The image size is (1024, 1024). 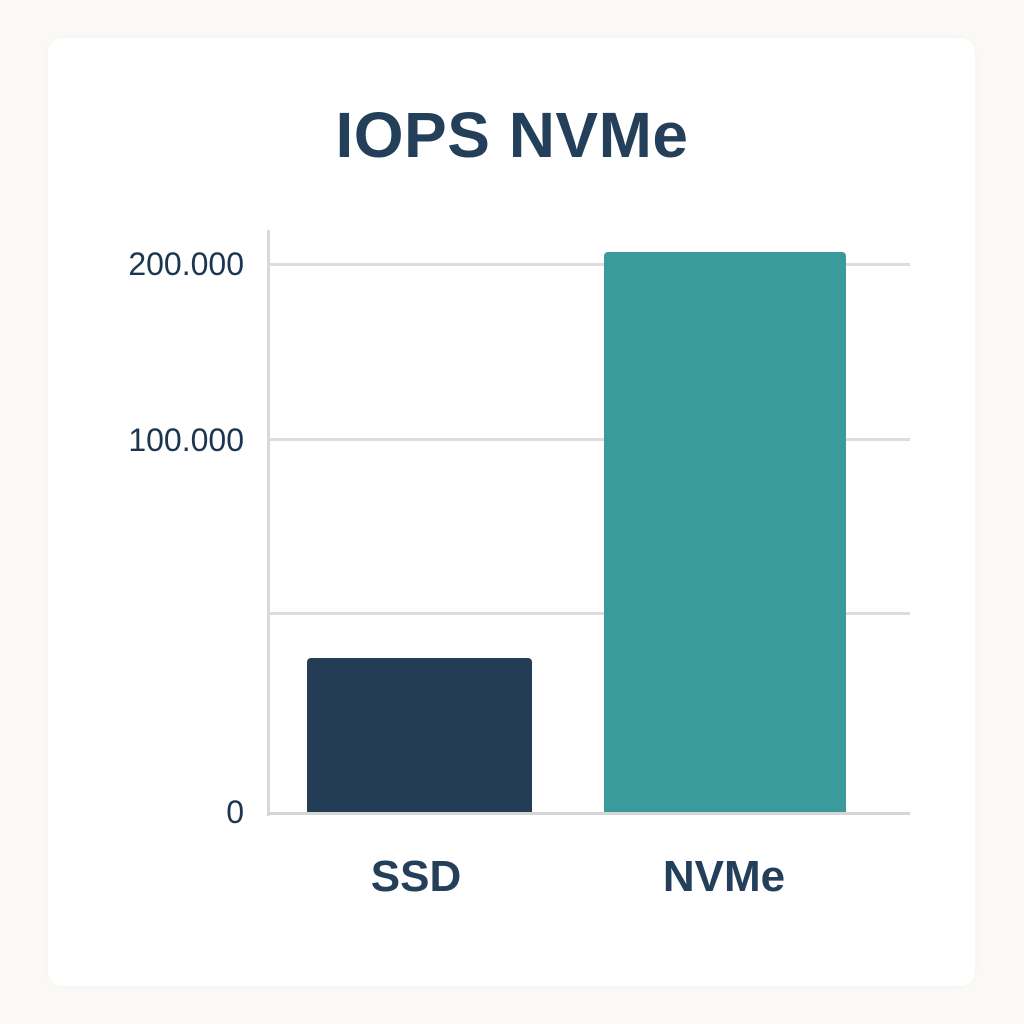 What do you see at coordinates (186, 264) in the screenshot?
I see `y-tick-label-200000: 200.000` at bounding box center [186, 264].